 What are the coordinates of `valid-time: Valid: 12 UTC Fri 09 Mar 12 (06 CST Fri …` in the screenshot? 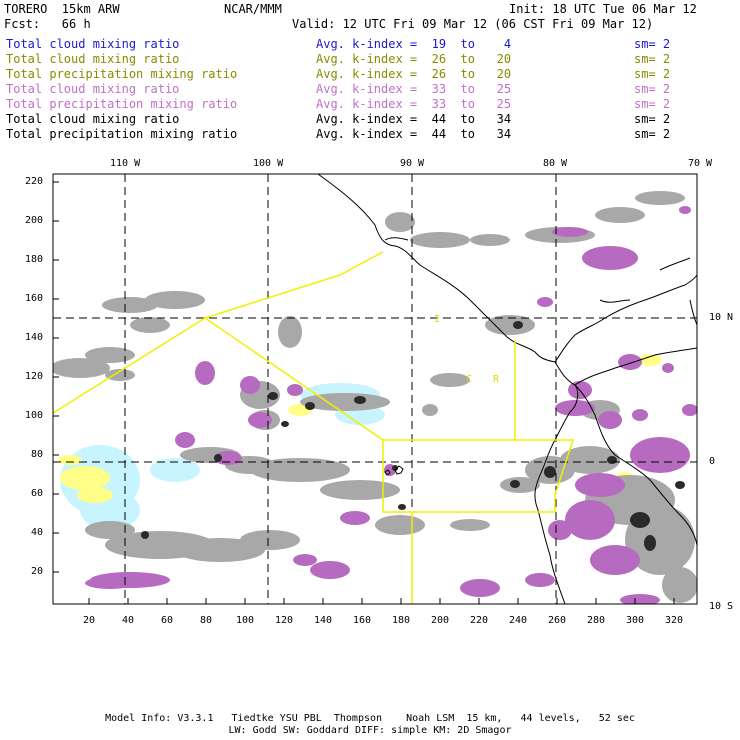 It's located at (473, 24).